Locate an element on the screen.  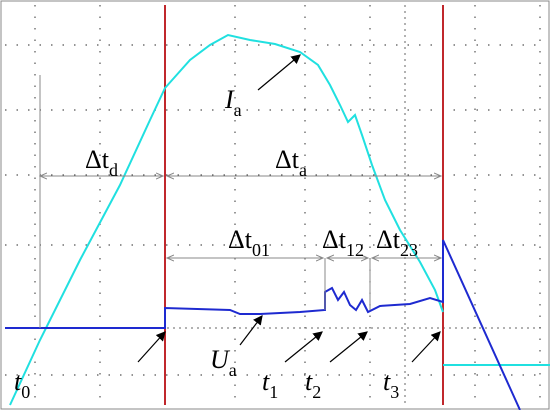
label: t2 is located at coordinates (313, 384).